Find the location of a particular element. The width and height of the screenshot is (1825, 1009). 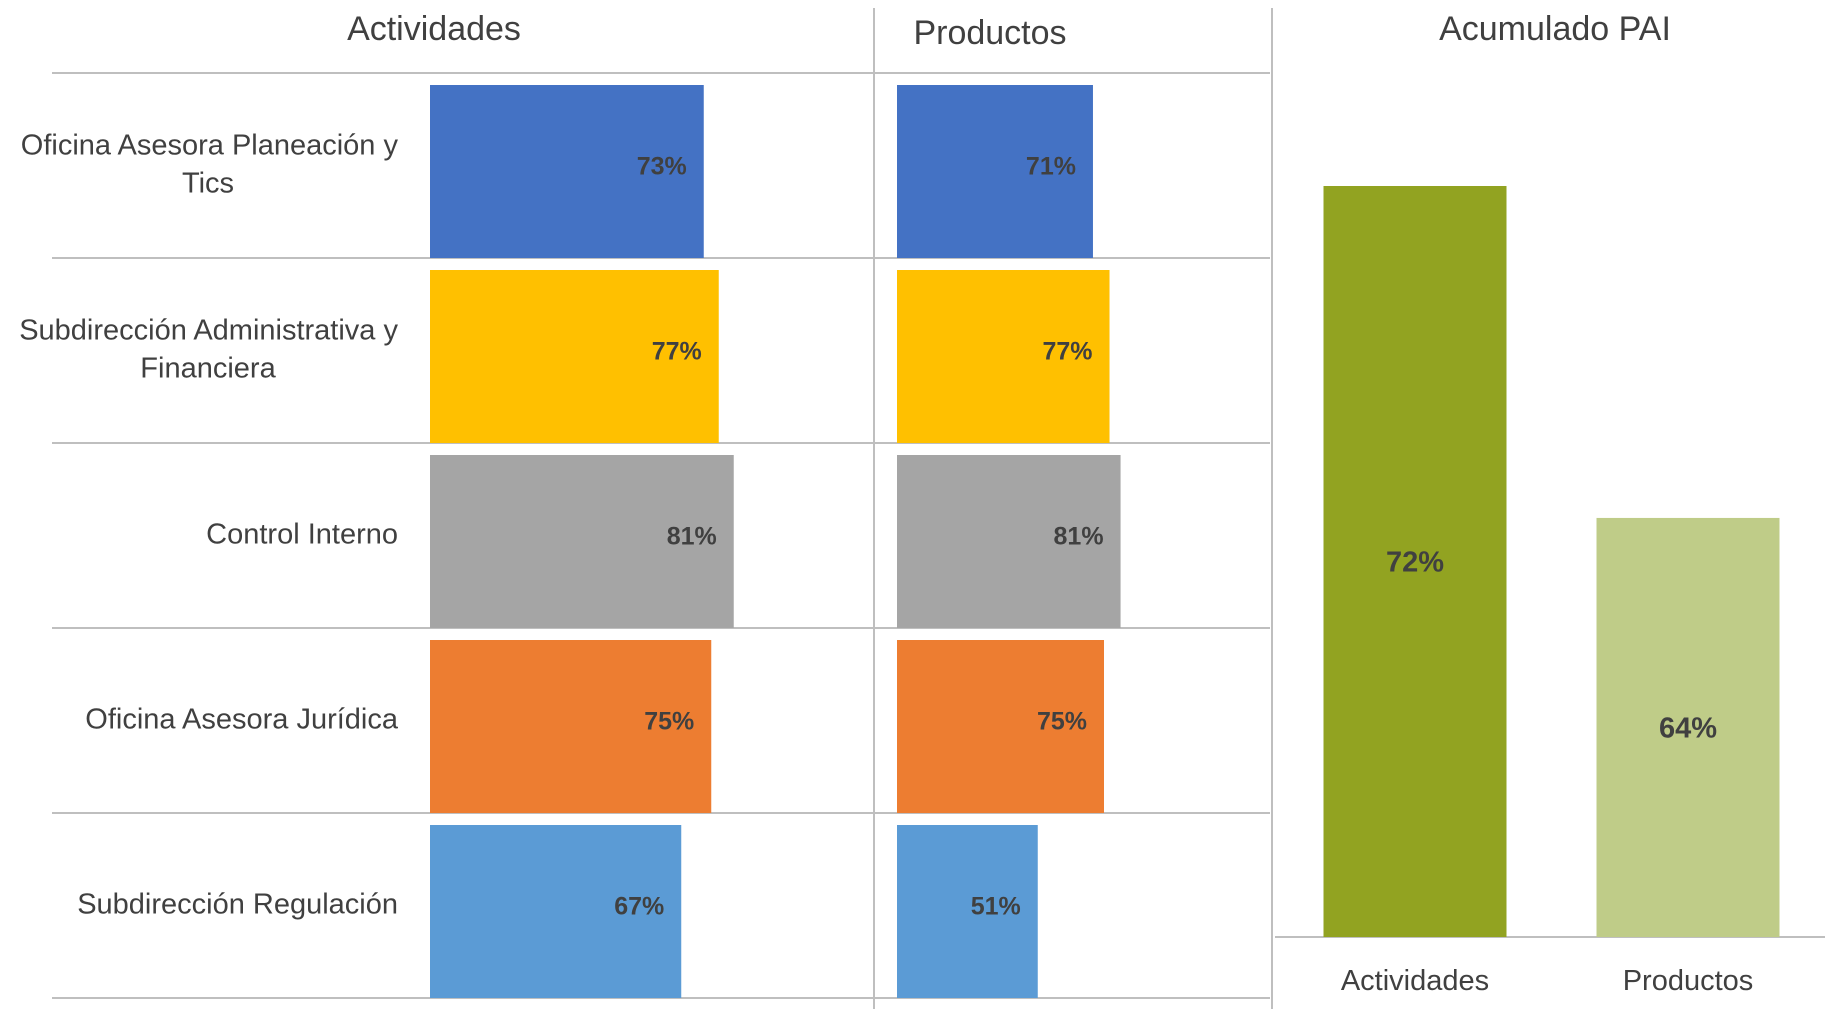

acumulado-value-label-actividades: 72% is located at coordinates (1415, 563).